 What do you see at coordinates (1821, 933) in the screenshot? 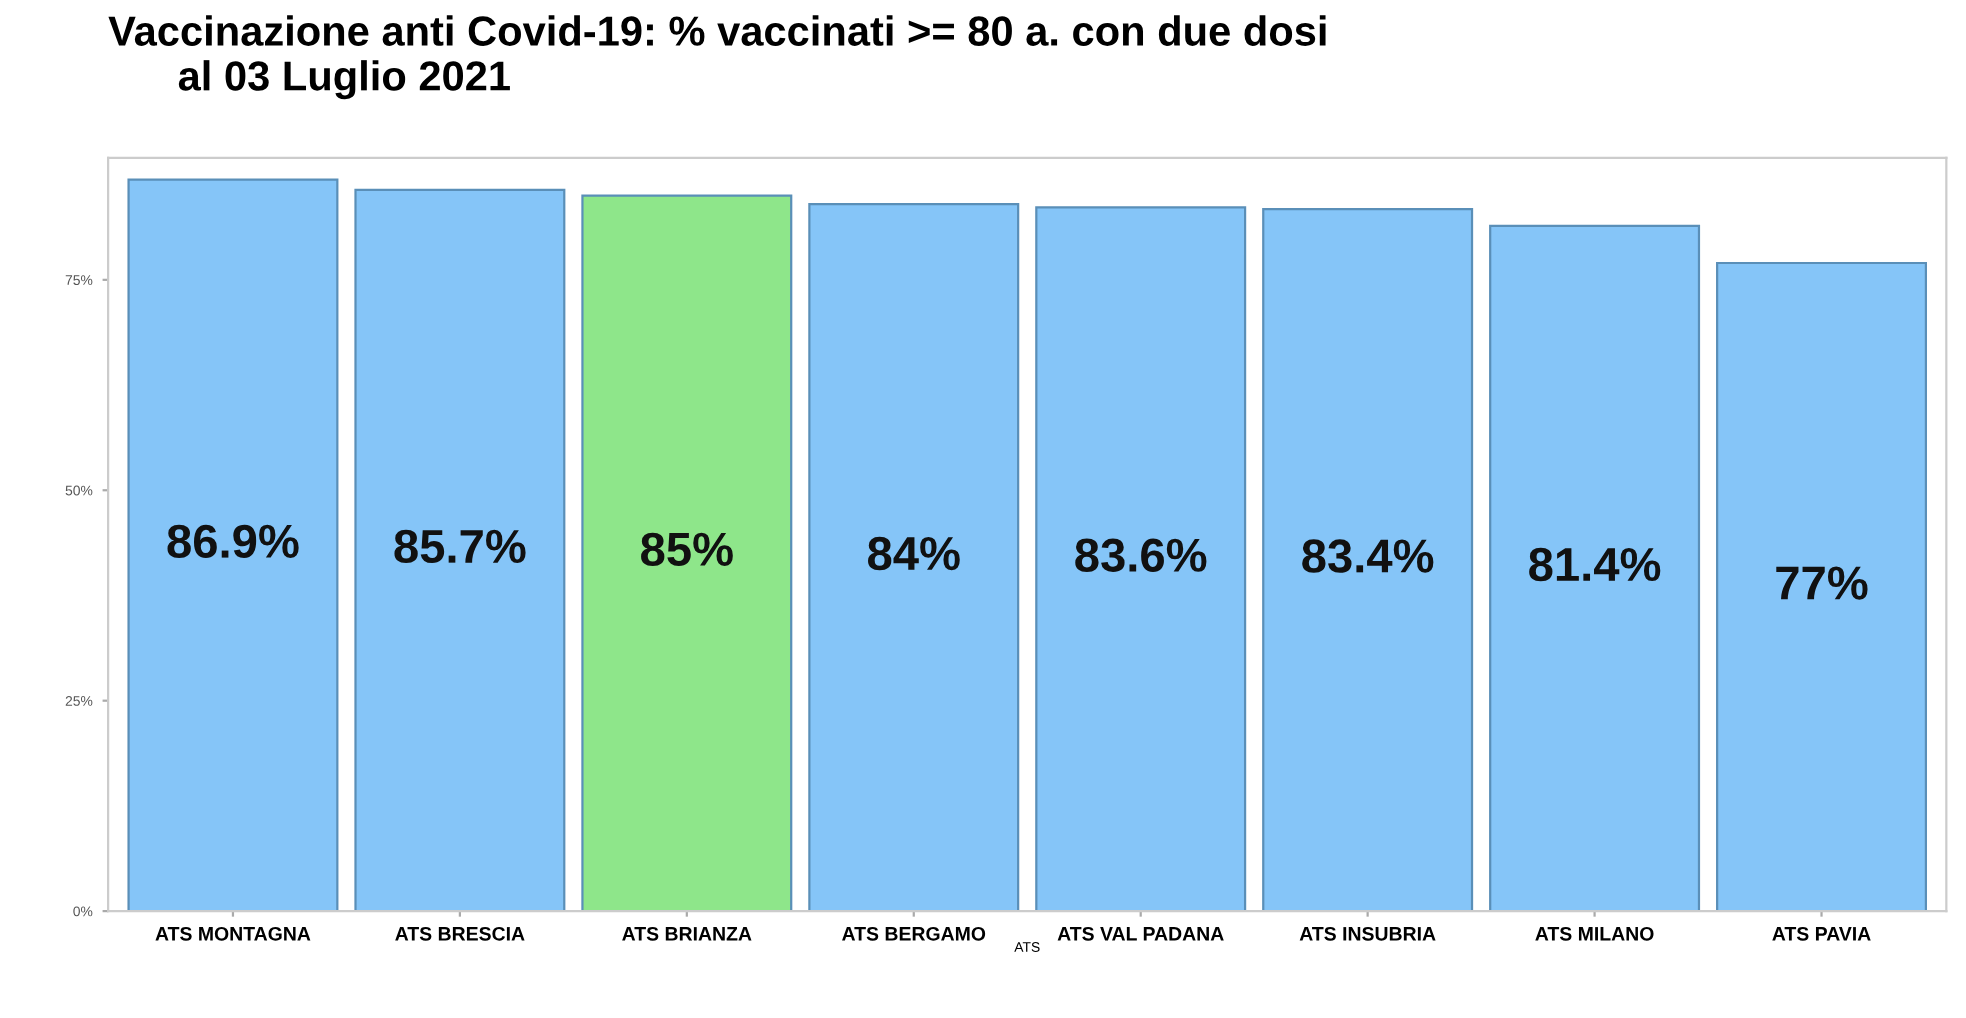
I see `x-tick-label: ATS PAVIA` at bounding box center [1821, 933].